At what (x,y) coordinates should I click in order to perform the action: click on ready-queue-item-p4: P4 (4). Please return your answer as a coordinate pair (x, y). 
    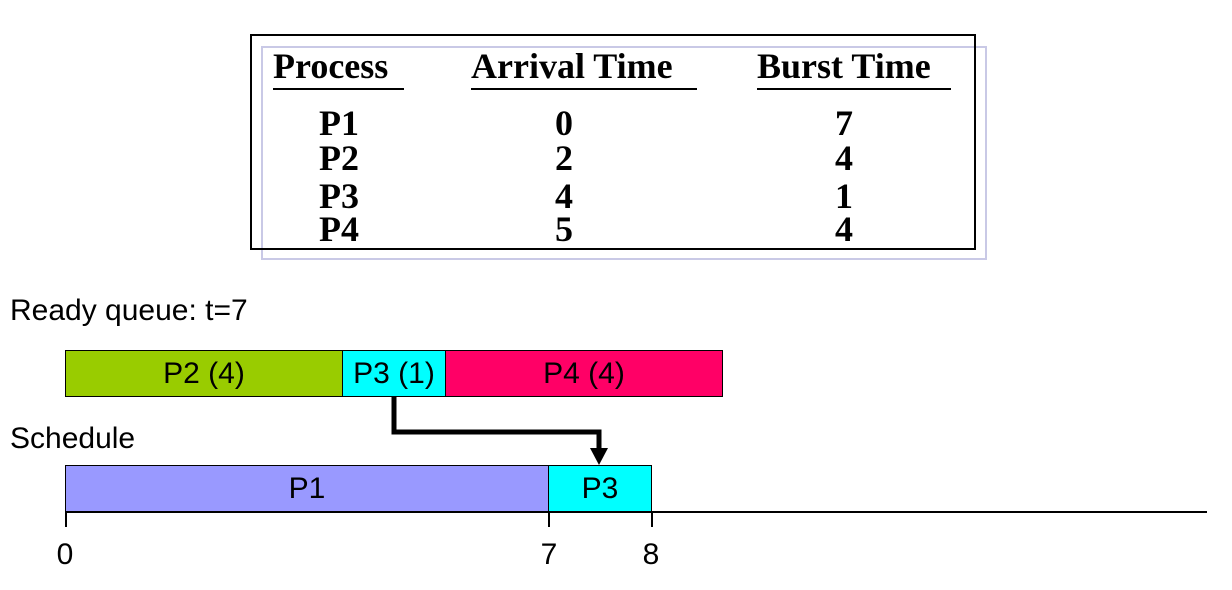
    Looking at the image, I should click on (584, 373).